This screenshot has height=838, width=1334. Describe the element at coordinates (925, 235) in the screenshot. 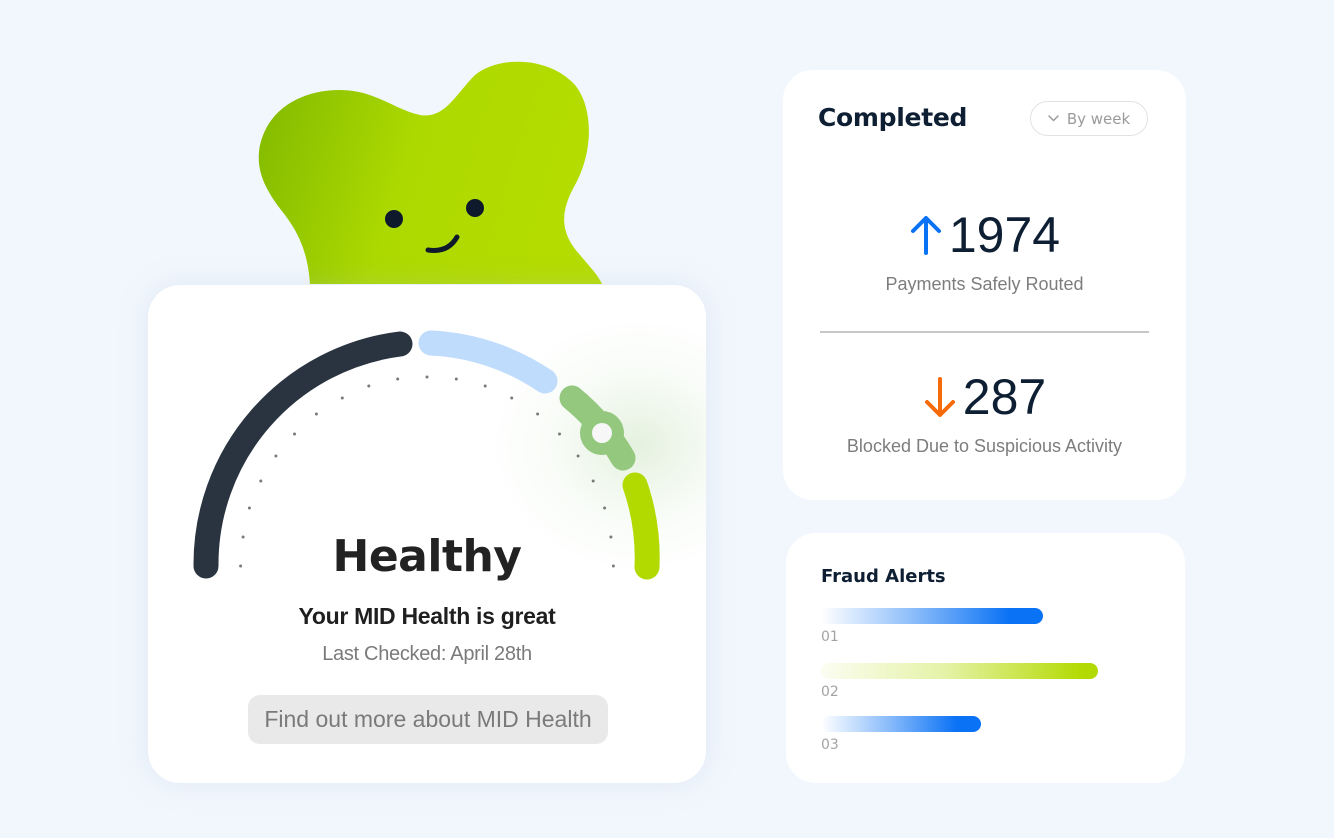

I see `arrow-up-icon` at that location.